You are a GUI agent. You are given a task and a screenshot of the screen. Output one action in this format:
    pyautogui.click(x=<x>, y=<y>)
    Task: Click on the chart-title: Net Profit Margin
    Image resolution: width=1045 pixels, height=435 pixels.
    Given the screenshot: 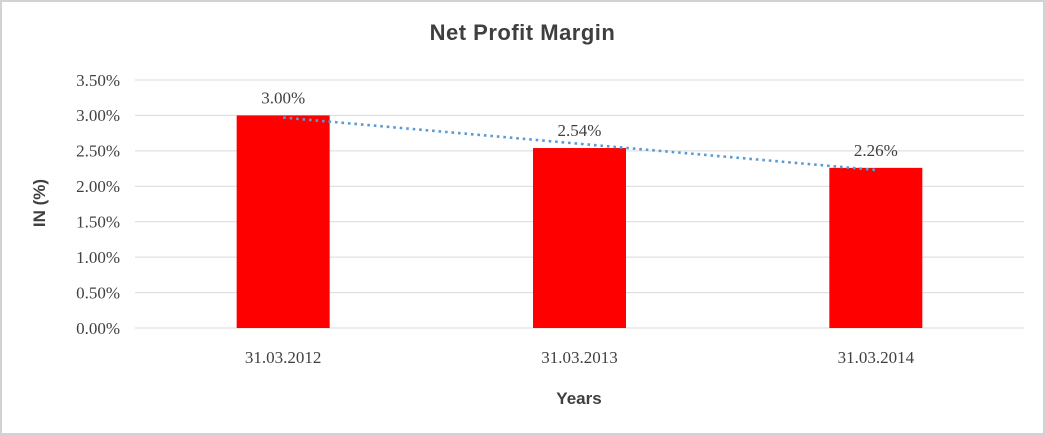 What is the action you would take?
    pyautogui.click(x=522, y=32)
    